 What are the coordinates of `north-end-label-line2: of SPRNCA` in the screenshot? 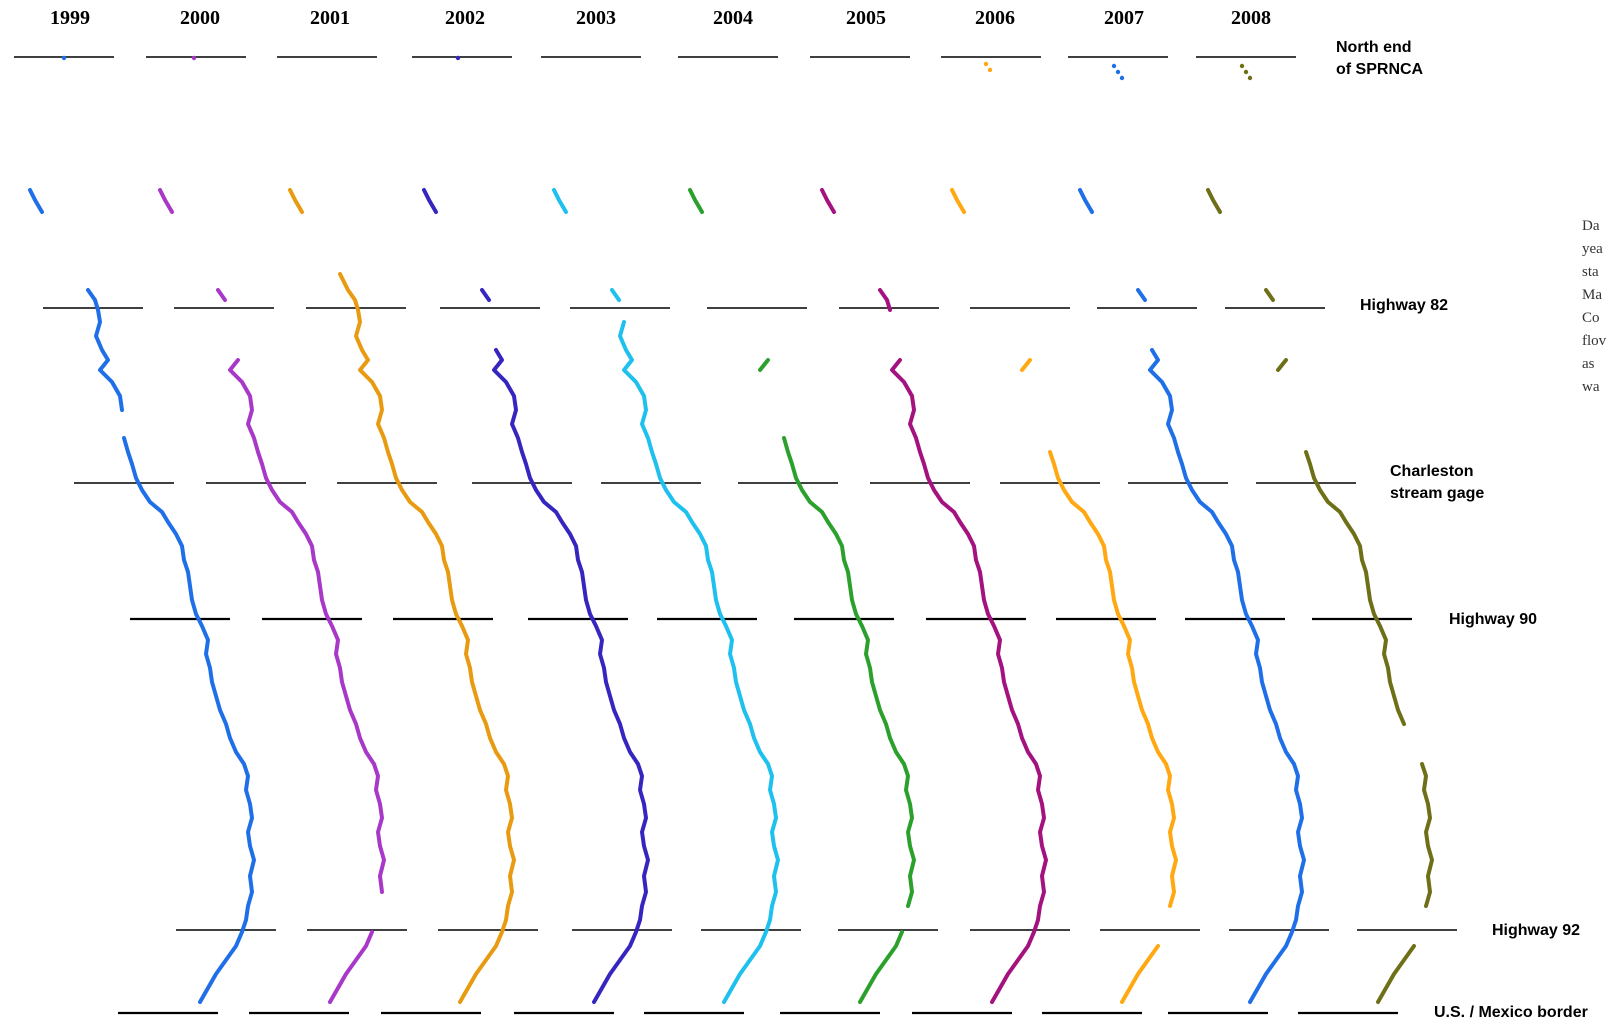 It's located at (1380, 69).